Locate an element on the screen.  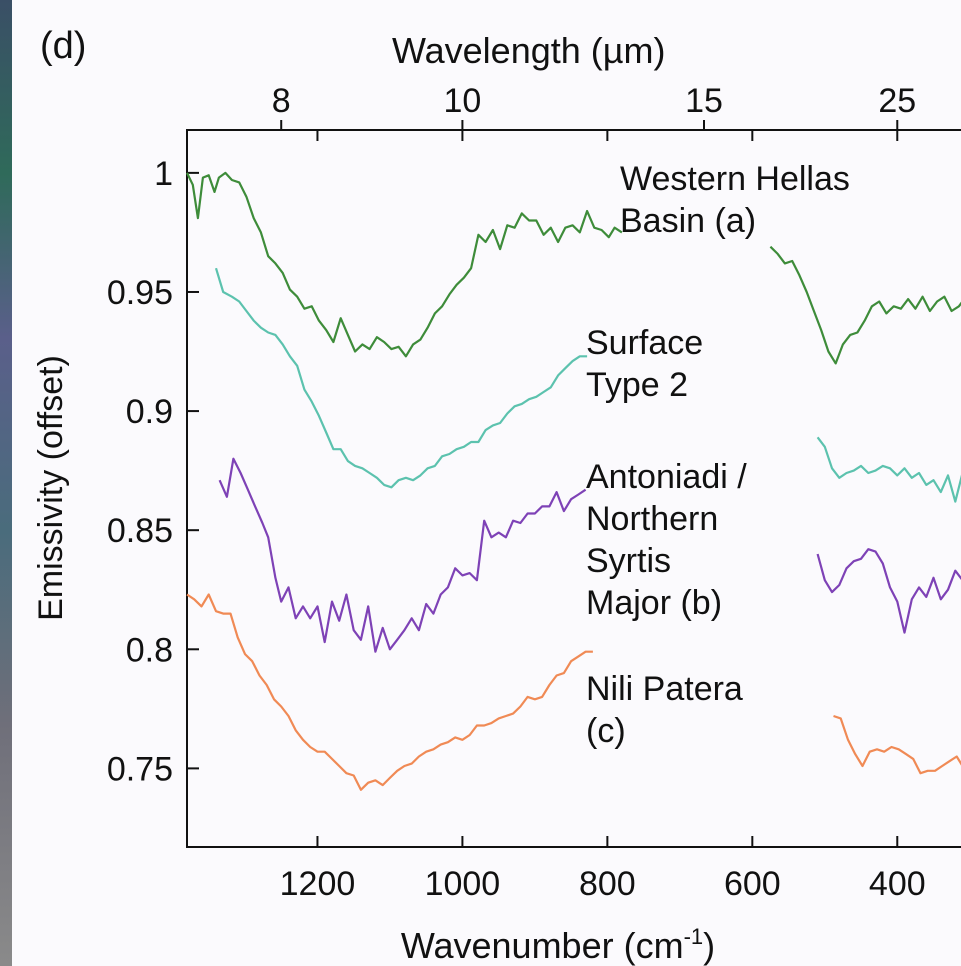
series-label-2: Type 2 is located at coordinates (637, 385).